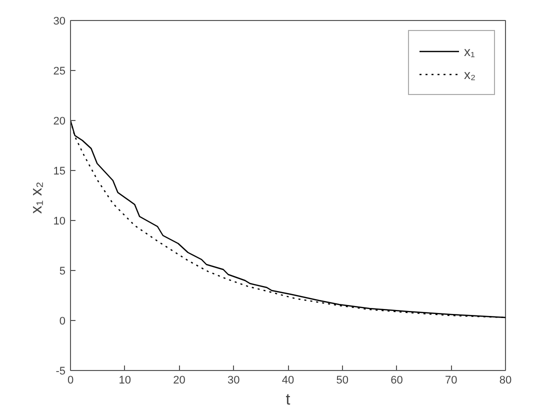 The image size is (560, 420). I want to click on x-tick-label: 40, so click(288, 380).